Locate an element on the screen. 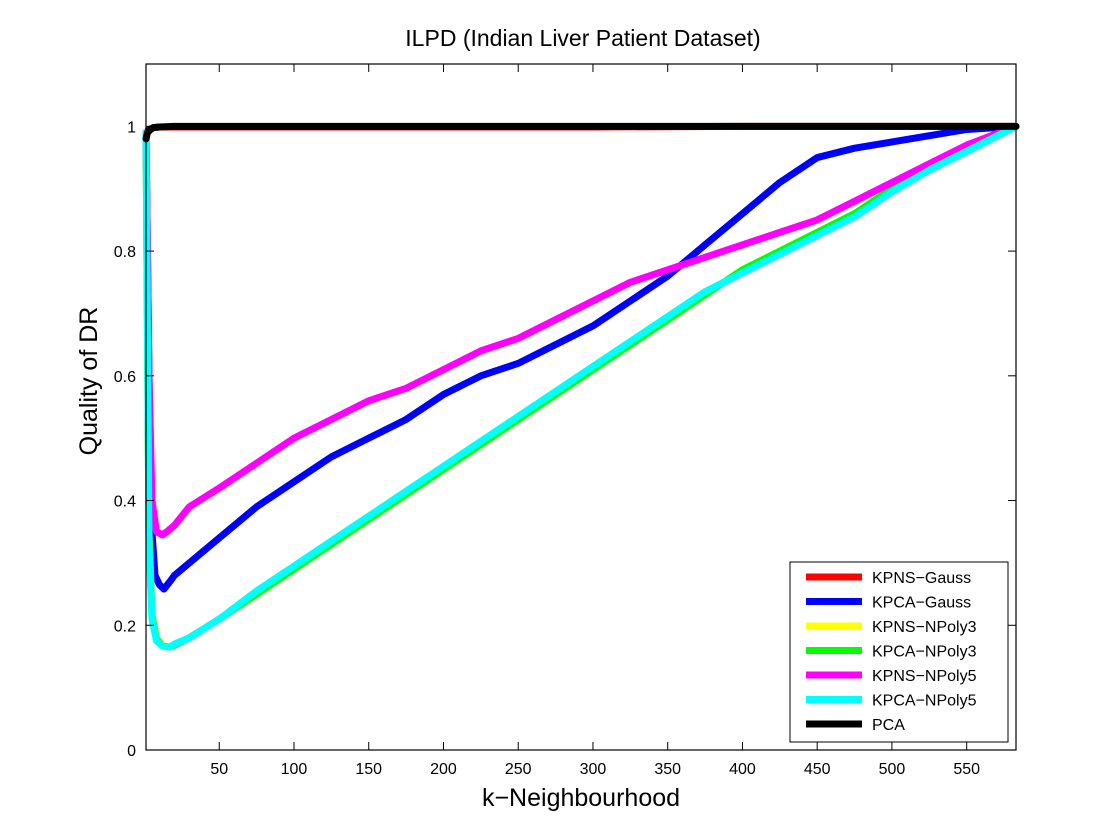 Image resolution: width=1120 pixels, height=840 pixels. legend-label-2: KPNS−NPoly3 is located at coordinates (924, 627).